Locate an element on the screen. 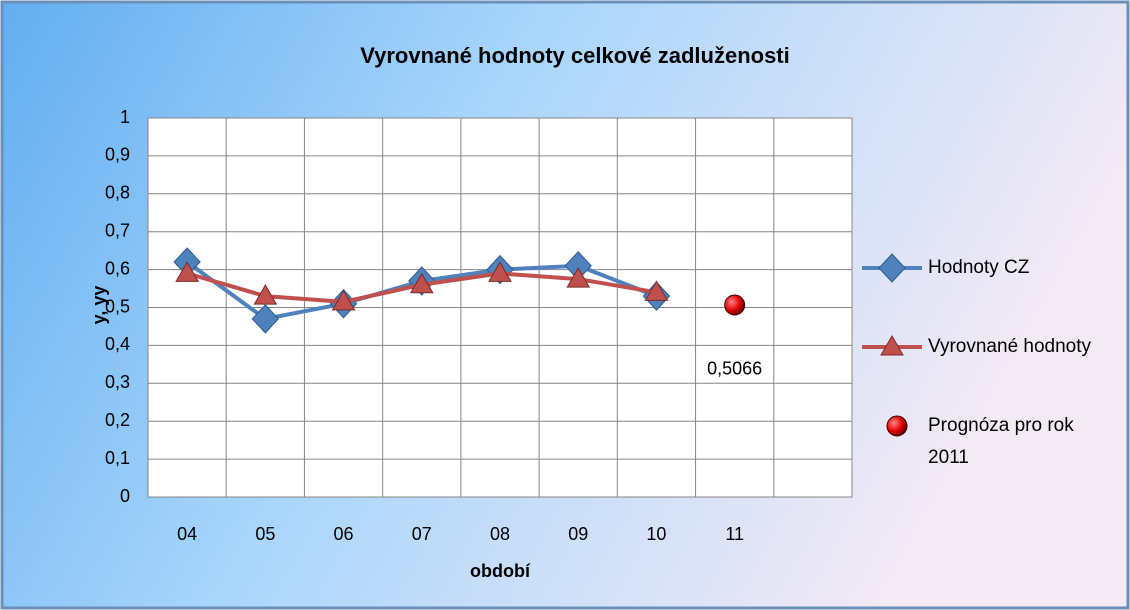 This screenshot has height=610, width=1130. y-tick-label: 0,7 is located at coordinates (117, 230).